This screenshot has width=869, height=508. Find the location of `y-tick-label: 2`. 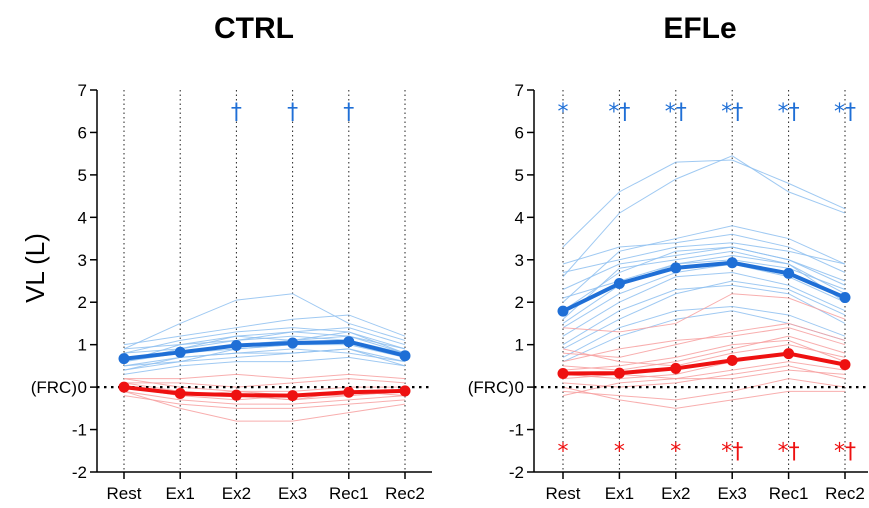

y-tick-label: 2 is located at coordinates (82, 302).